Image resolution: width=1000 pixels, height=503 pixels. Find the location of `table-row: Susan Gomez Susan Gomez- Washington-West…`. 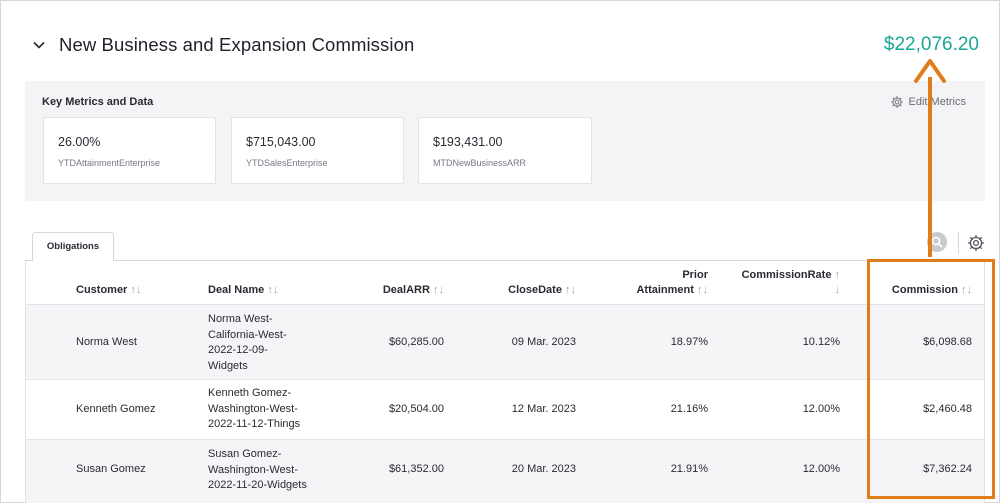

table-row: Susan Gomez Susan Gomez- Washington-West… is located at coordinates (505, 471).